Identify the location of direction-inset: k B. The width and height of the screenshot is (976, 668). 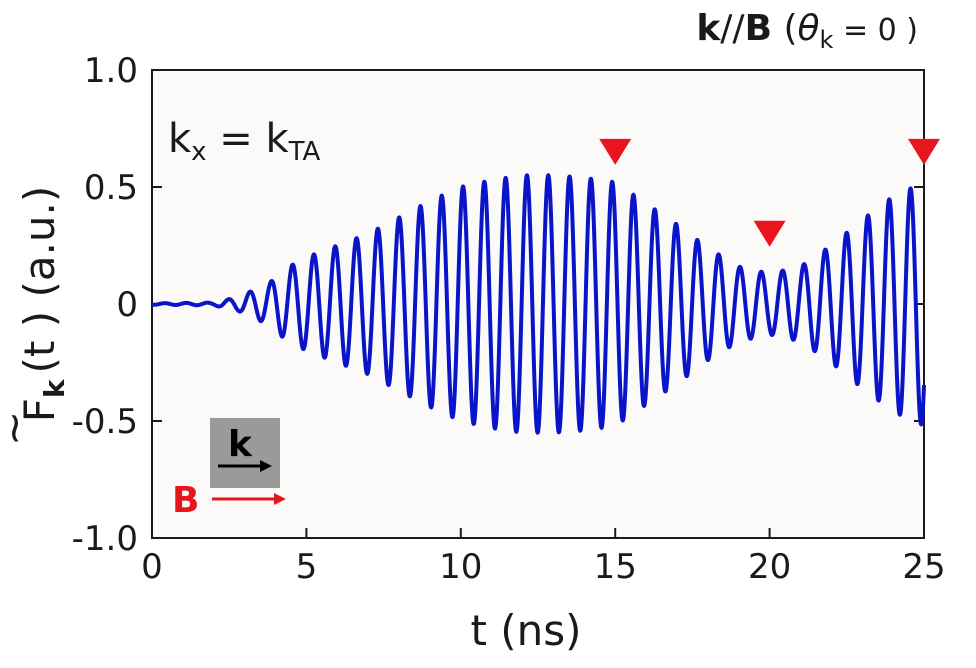
(229, 469).